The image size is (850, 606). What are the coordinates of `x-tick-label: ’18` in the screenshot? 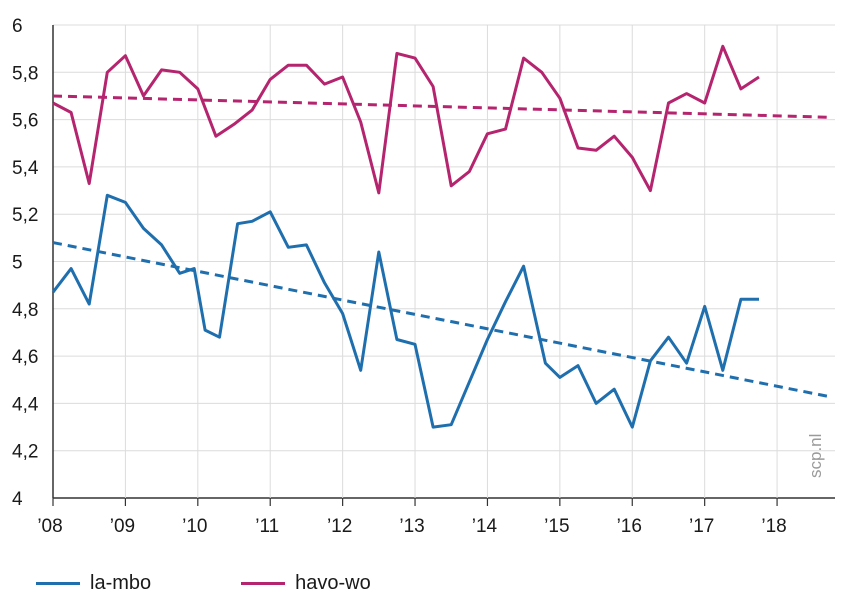 It's located at (773, 526).